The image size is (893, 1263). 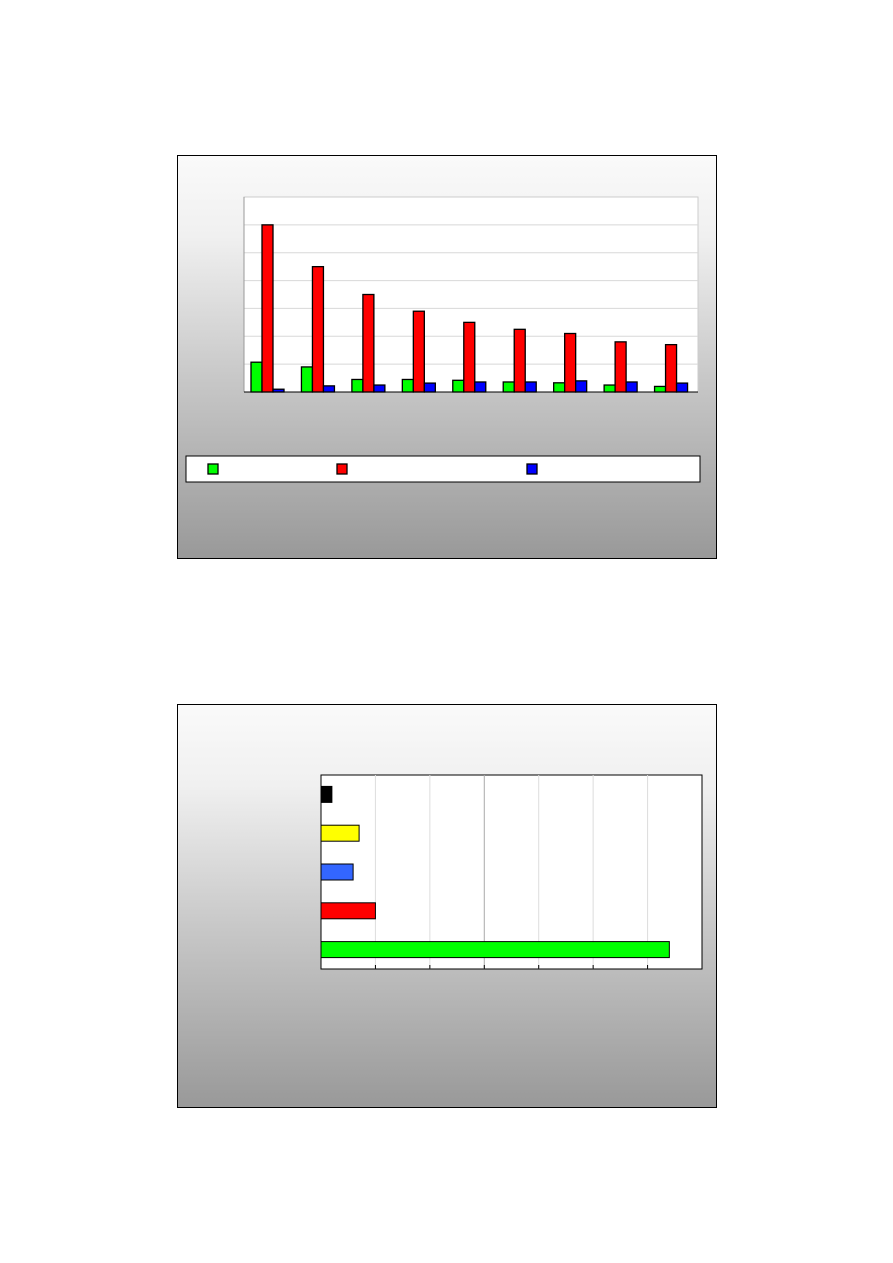 I want to click on legend, so click(x=443, y=469).